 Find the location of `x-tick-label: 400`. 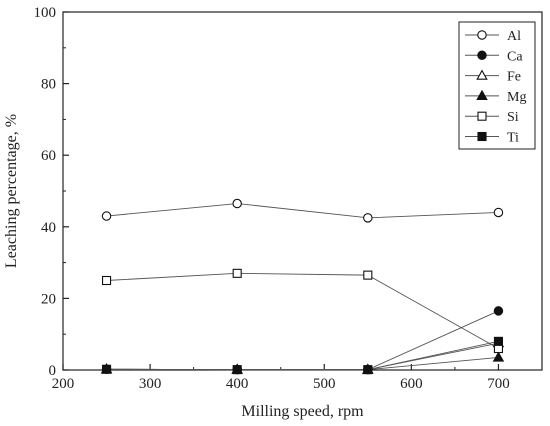

x-tick-label: 400 is located at coordinates (237, 384).